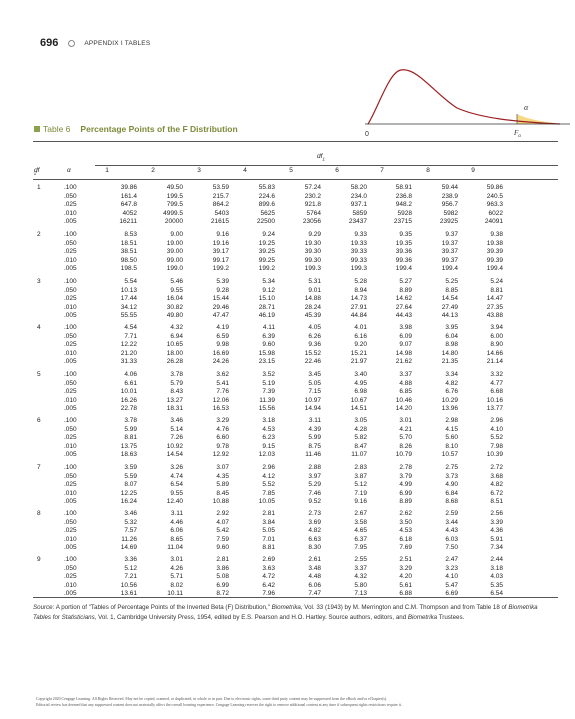  Describe the element at coordinates (473, 170) in the screenshot. I see `column-header: 9` at that location.